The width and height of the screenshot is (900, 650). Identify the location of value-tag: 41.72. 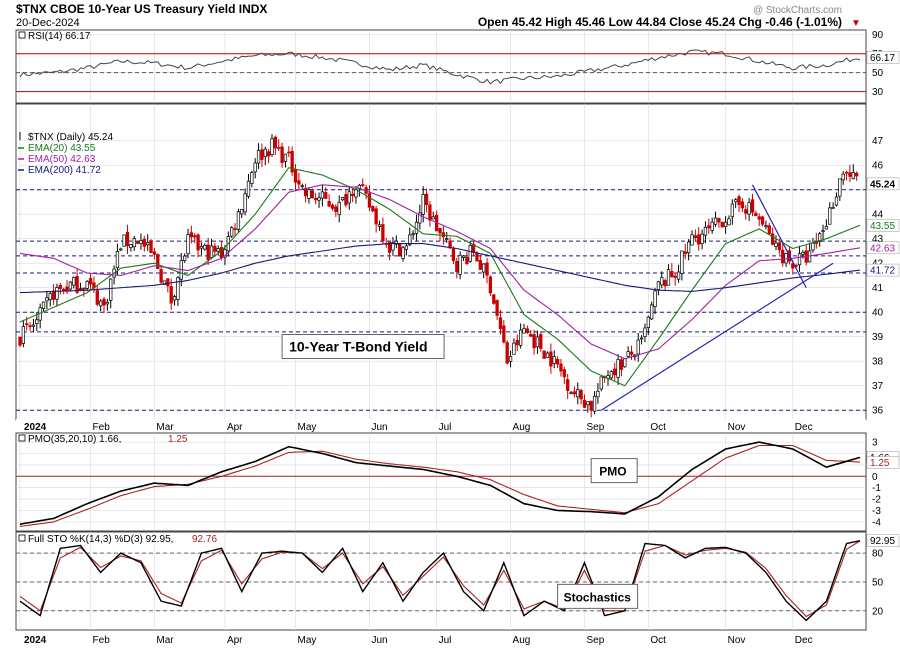
(882, 271).